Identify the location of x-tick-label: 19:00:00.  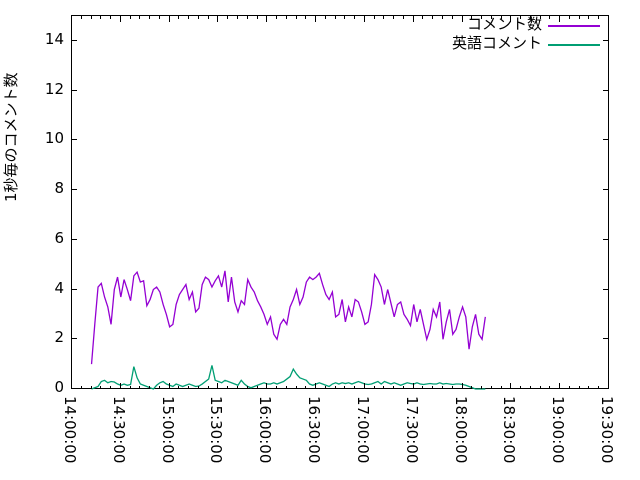
(558, 430).